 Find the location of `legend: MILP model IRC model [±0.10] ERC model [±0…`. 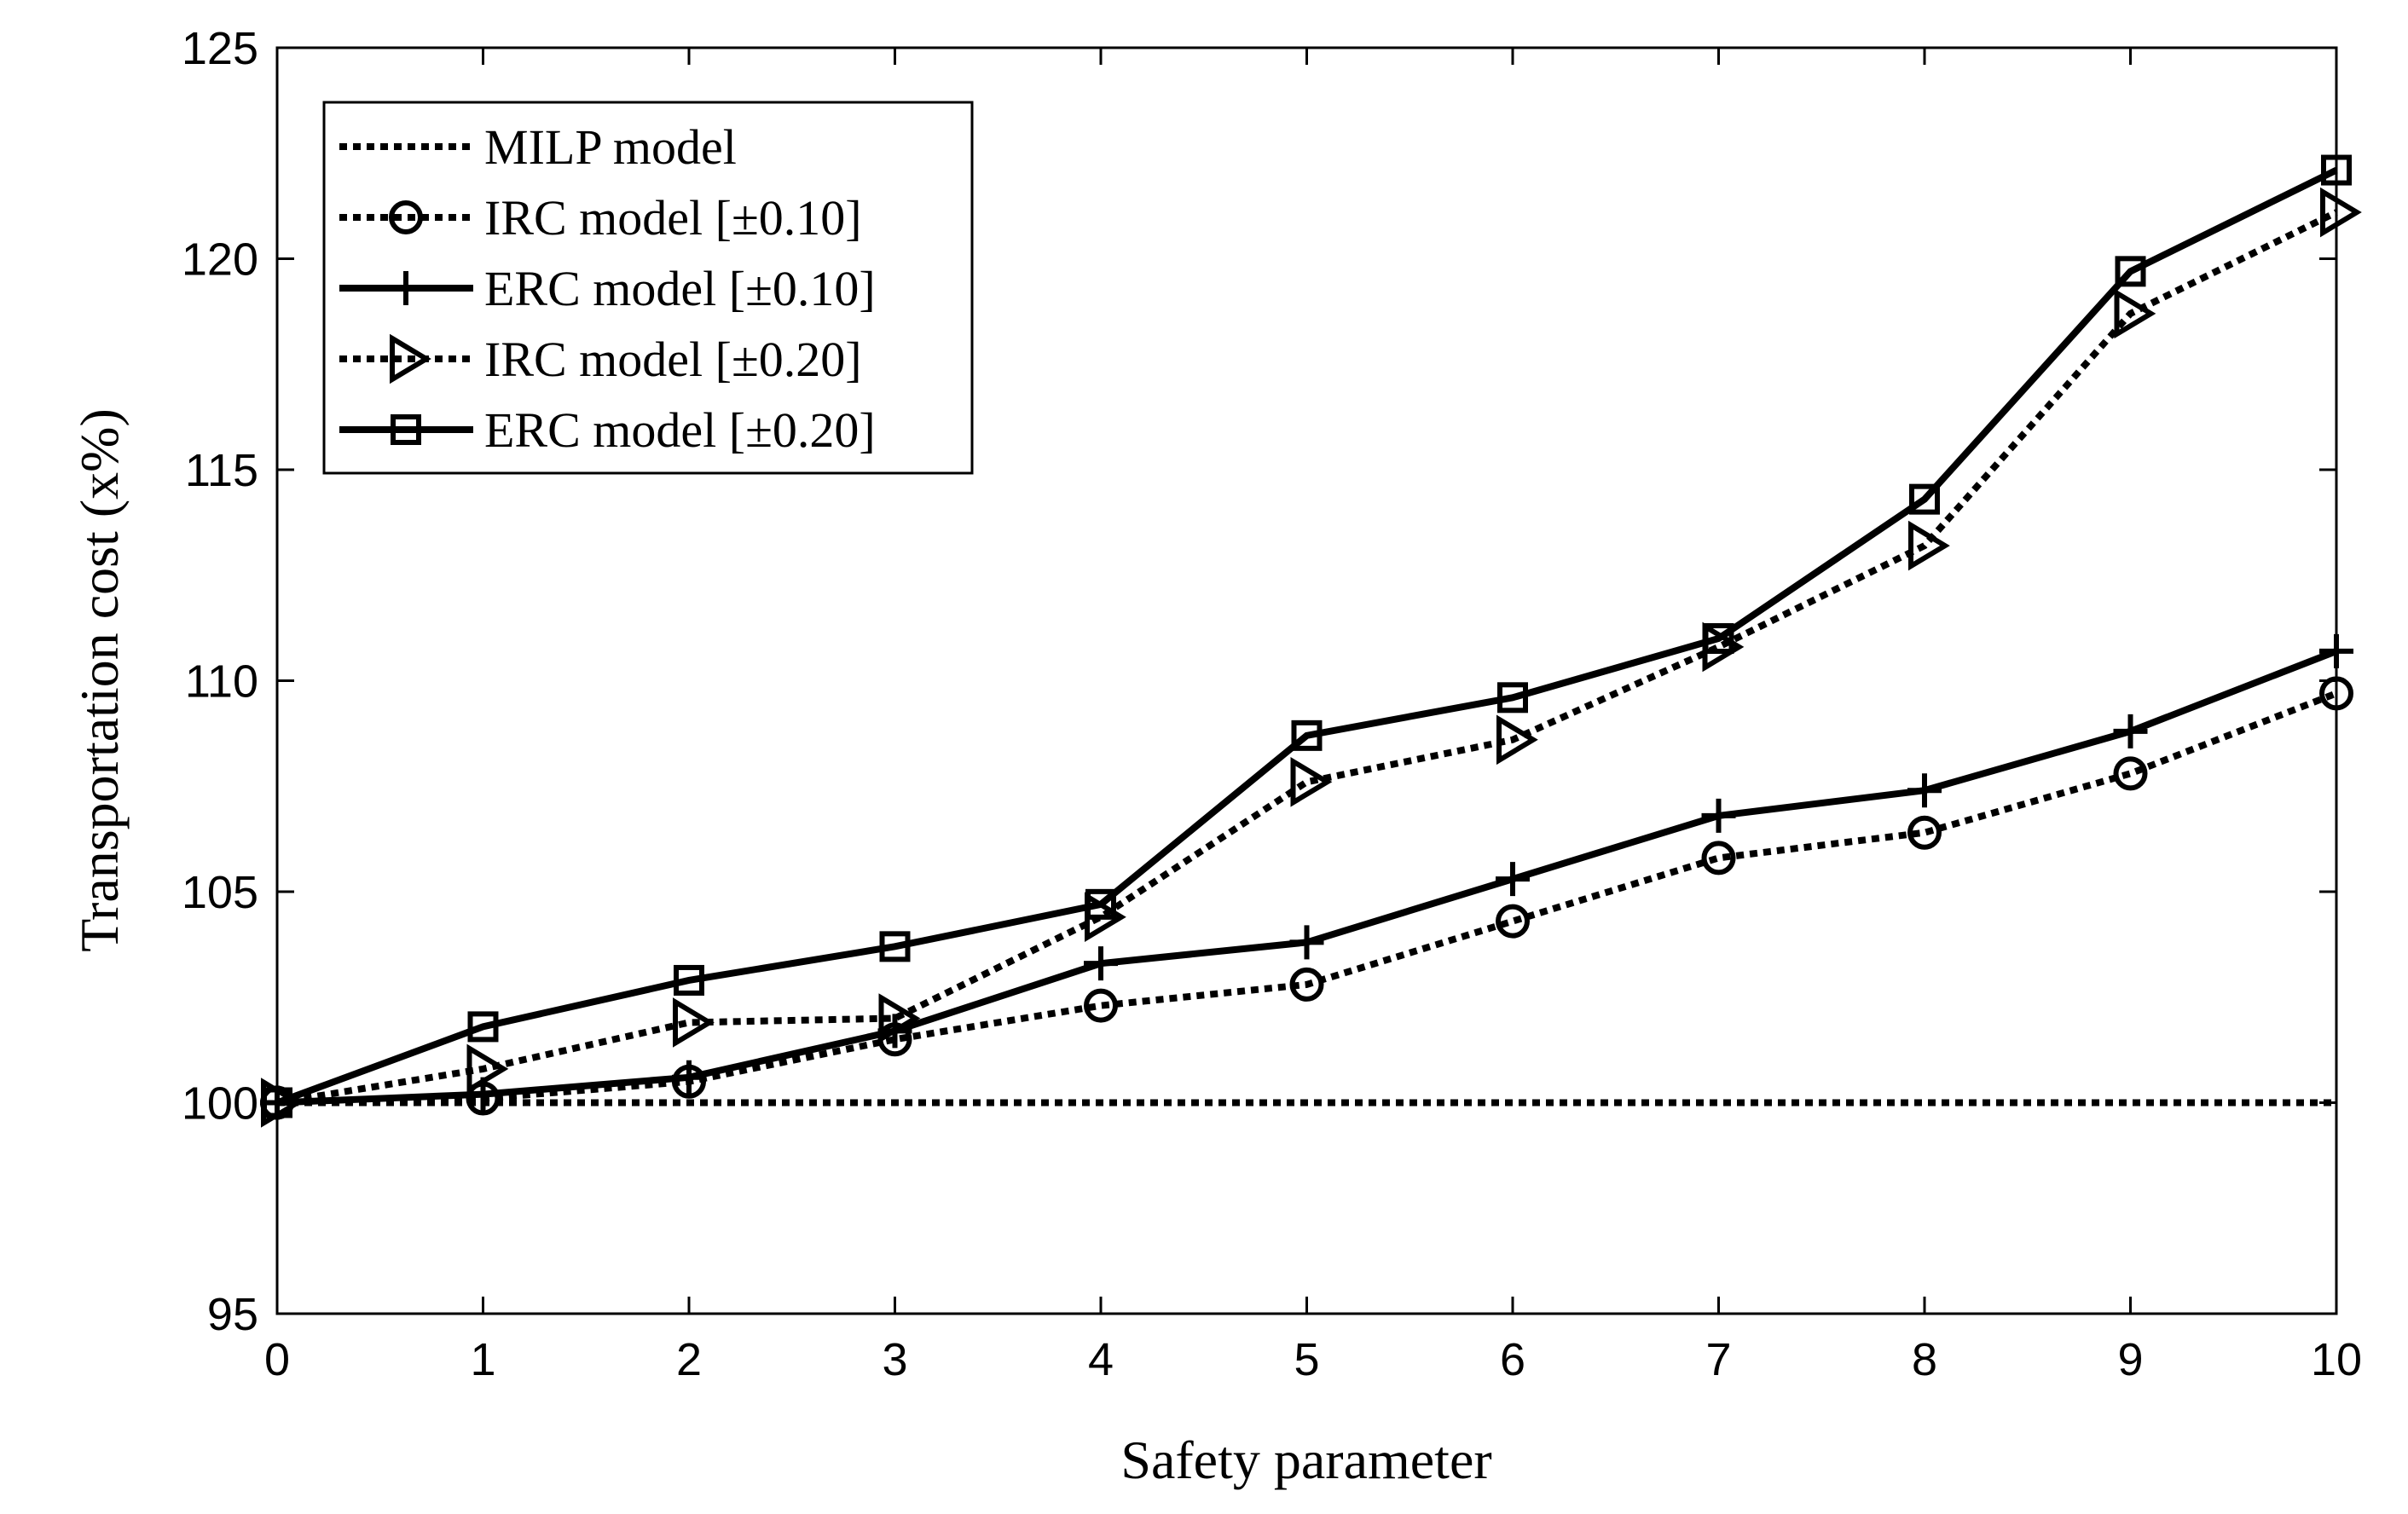

legend: MILP model IRC model [±0.10] ERC model [±0… is located at coordinates (648, 288).